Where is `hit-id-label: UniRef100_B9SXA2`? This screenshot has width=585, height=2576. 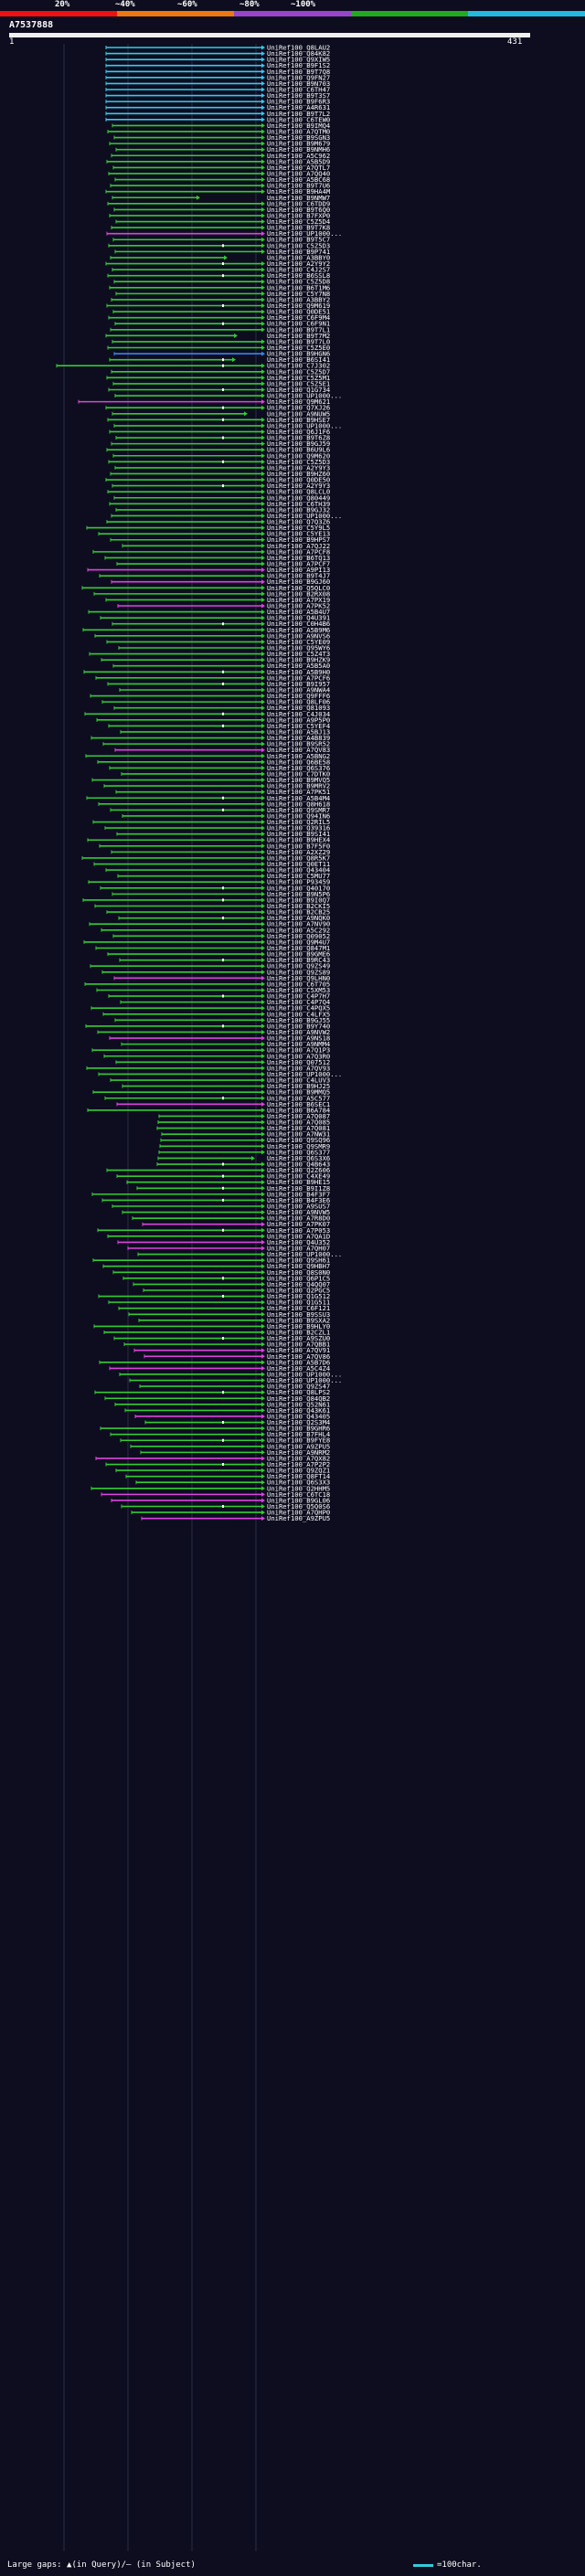 hit-id-label: UniRef100_B9SXA2 is located at coordinates (299, 1320).